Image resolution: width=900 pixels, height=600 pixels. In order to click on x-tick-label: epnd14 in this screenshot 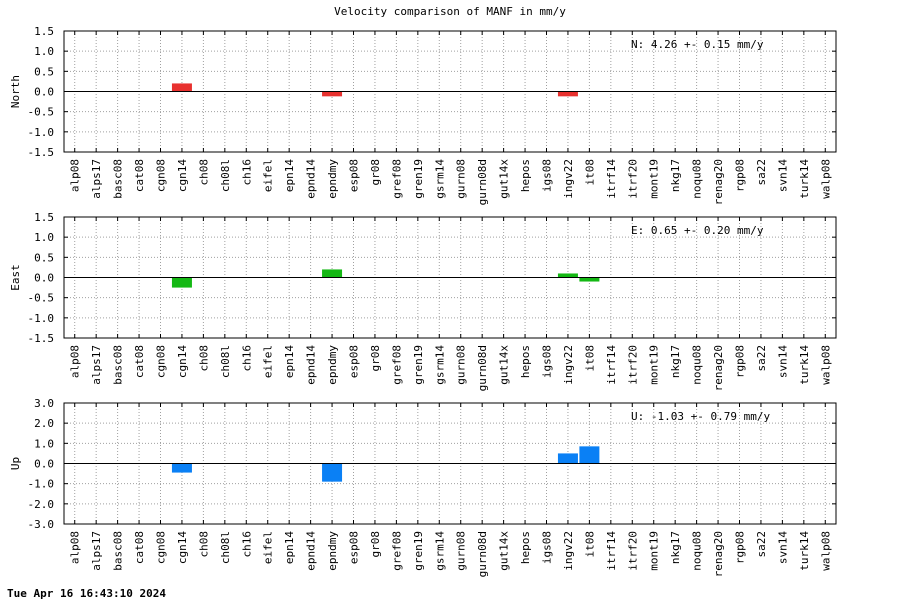, I will do `click(311, 551)`.